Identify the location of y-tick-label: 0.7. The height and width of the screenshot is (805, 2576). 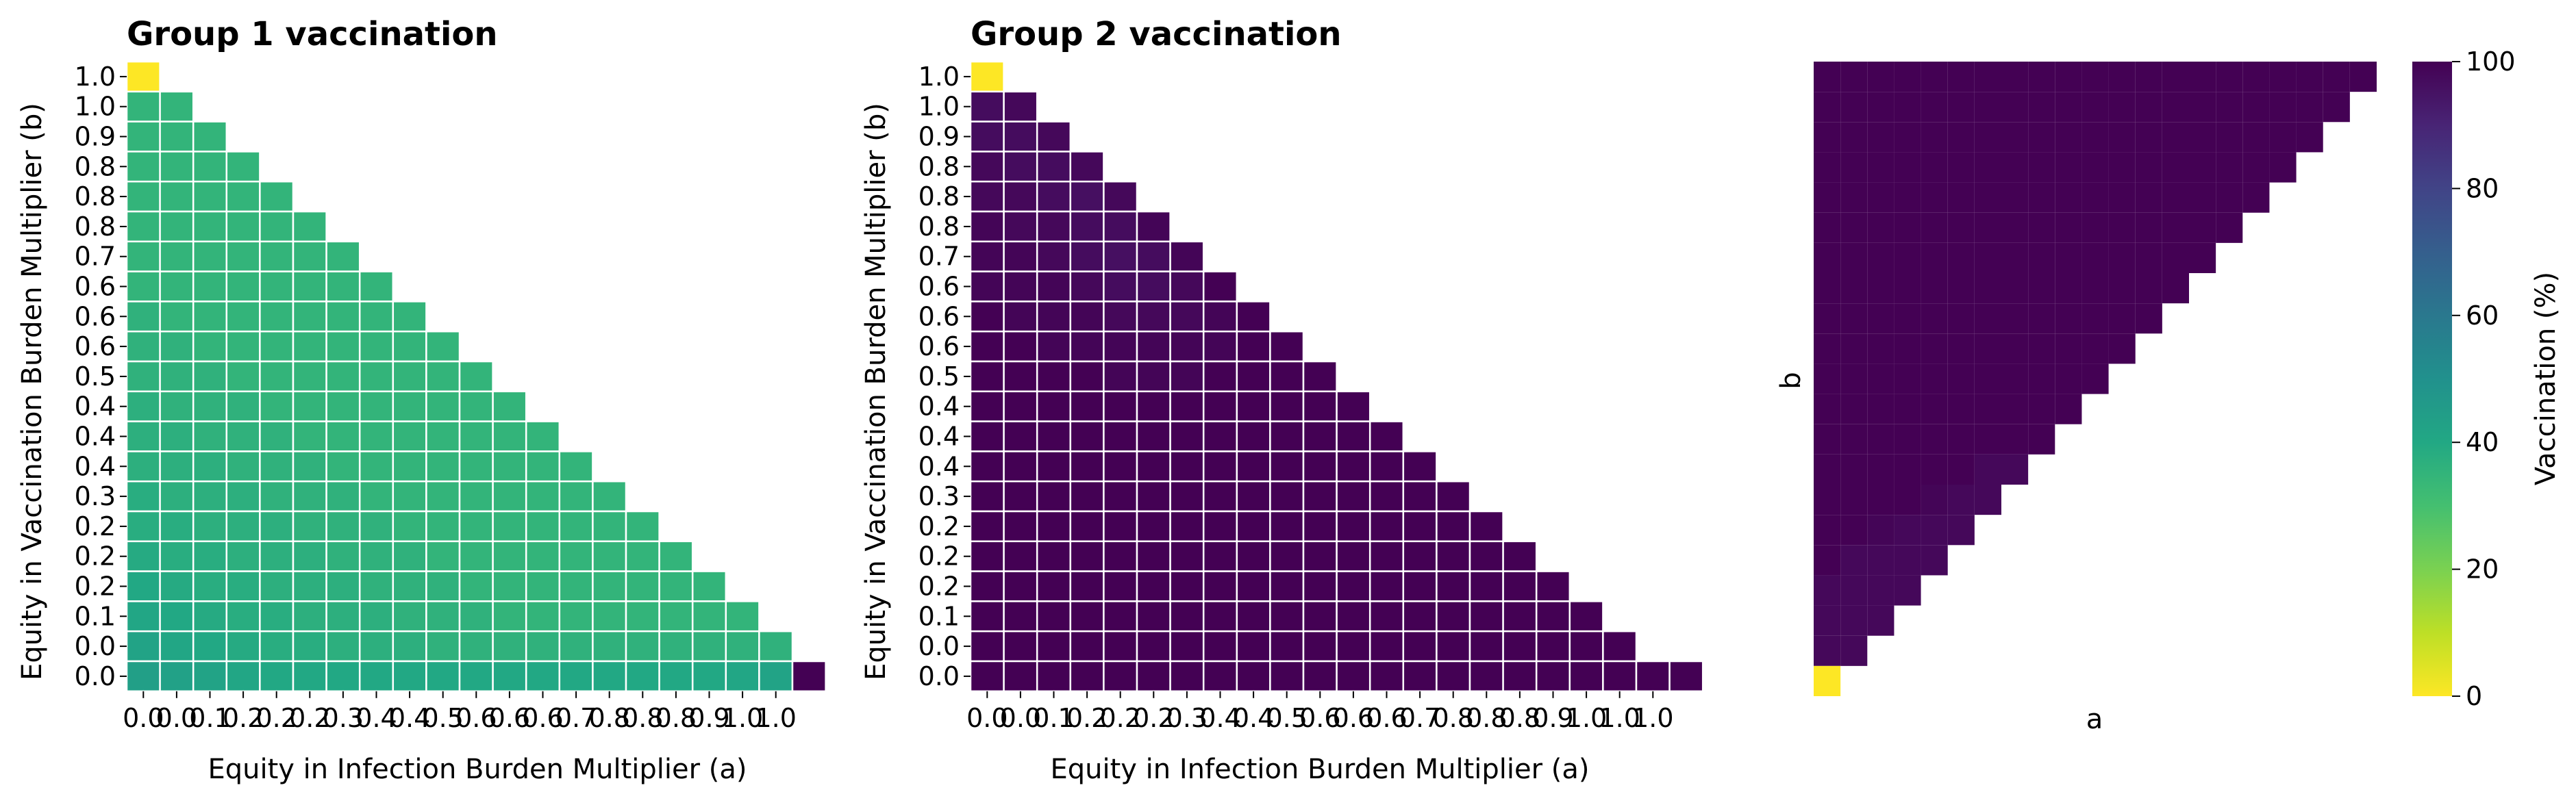
(939, 257).